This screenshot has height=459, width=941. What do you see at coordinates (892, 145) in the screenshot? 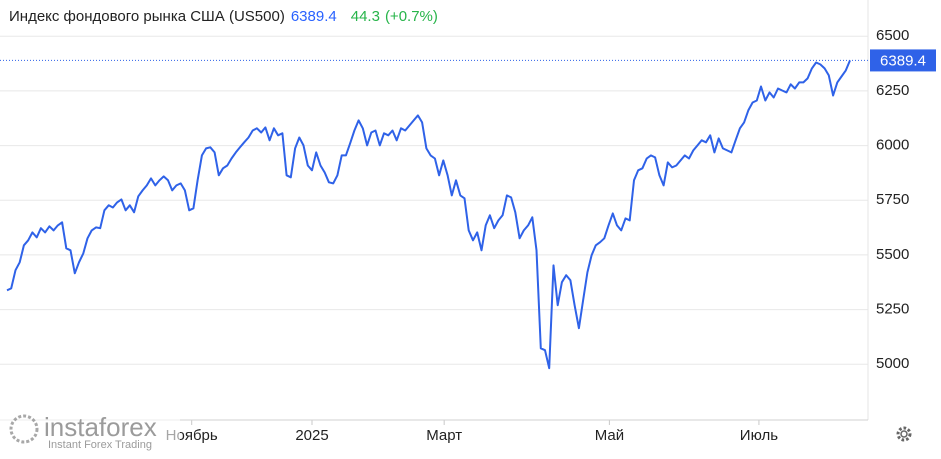
I see `y-tick-label: 6000` at bounding box center [892, 145].